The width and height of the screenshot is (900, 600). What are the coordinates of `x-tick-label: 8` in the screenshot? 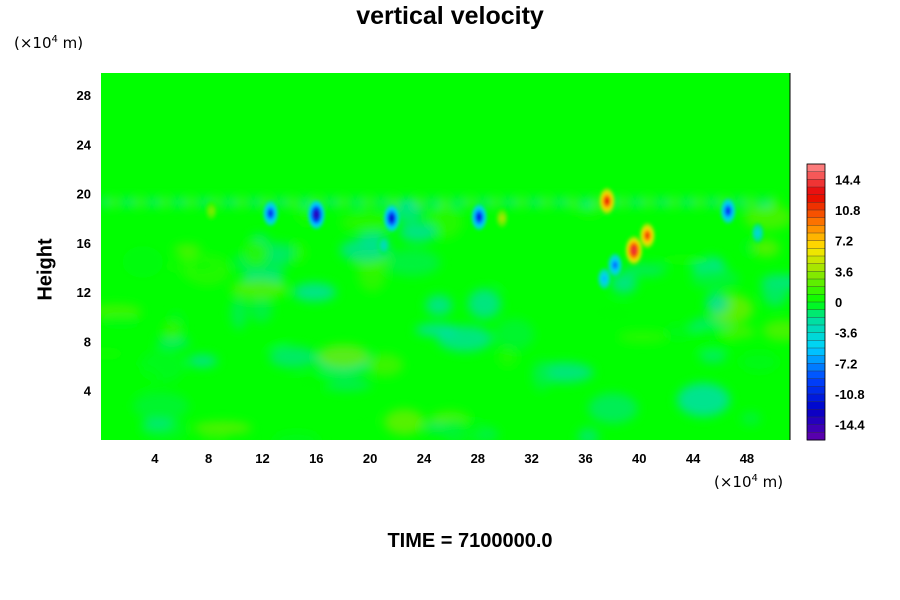 It's located at (208, 458).